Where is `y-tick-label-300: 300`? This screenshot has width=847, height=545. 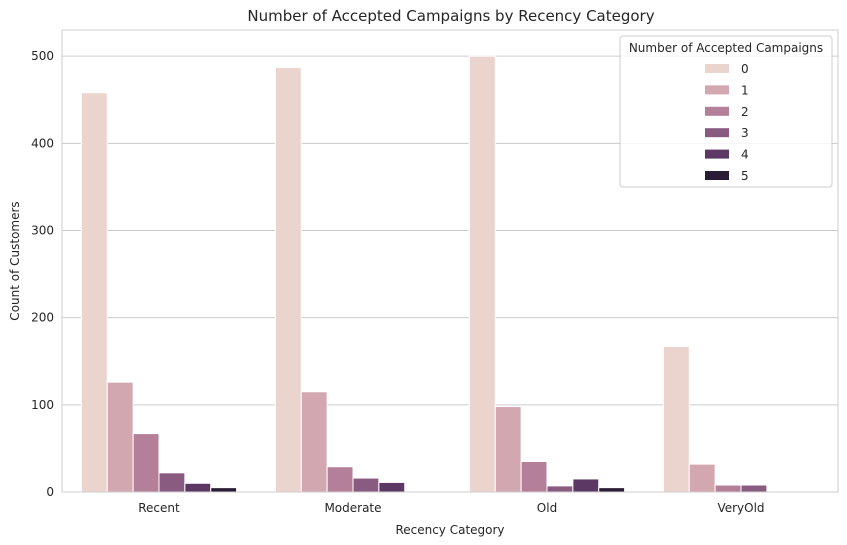
y-tick-label-300: 300 is located at coordinates (42, 230).